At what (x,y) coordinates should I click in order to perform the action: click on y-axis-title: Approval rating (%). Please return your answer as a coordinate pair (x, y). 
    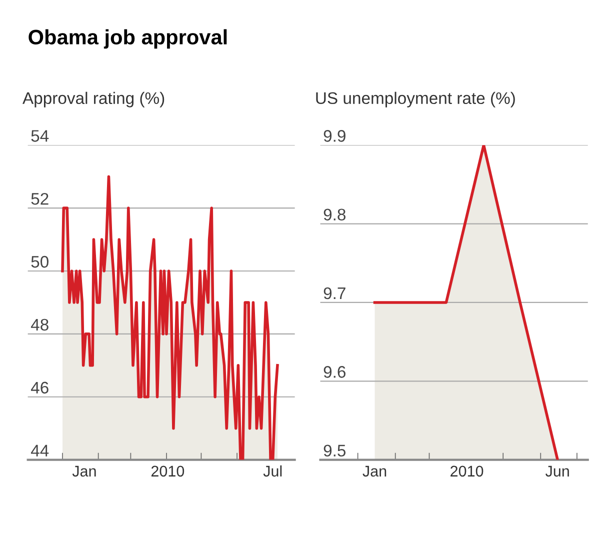
    Looking at the image, I should click on (93, 100).